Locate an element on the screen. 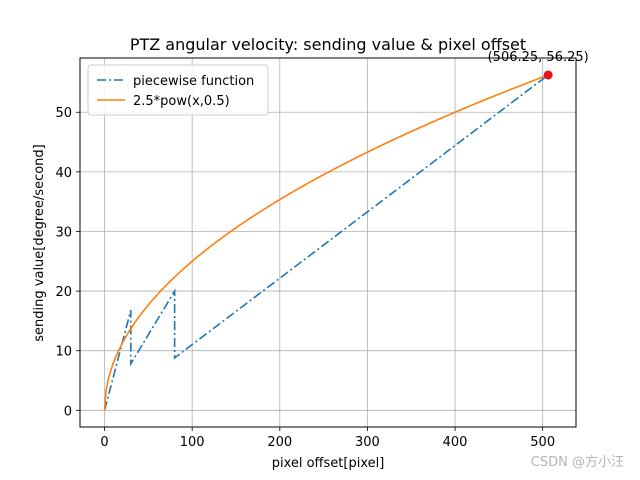  x-axis-label: pixel offset[pixel] is located at coordinates (328, 463).